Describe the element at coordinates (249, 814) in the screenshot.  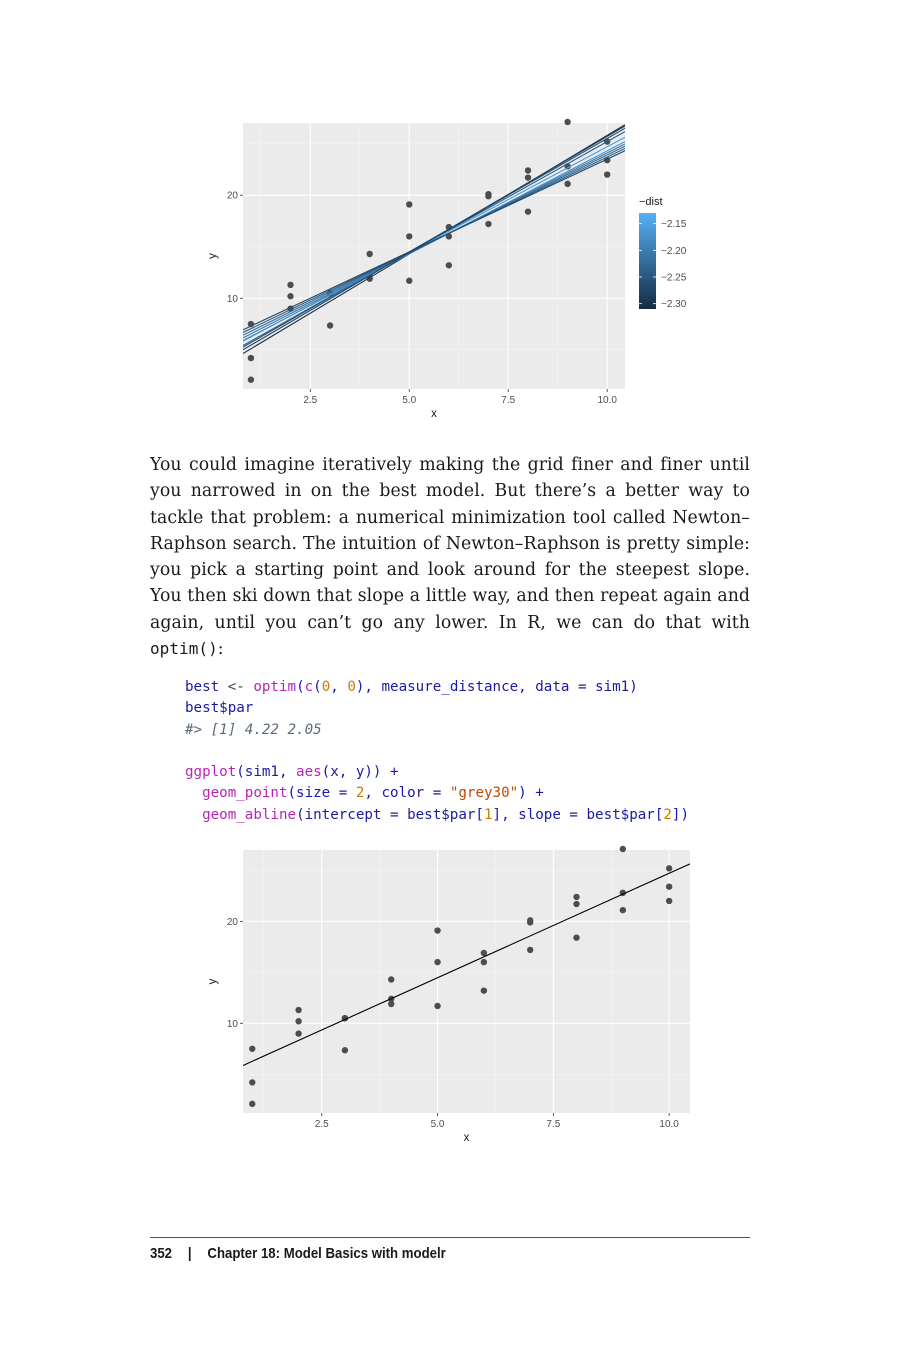
I see `code-token: geom_abline` at that location.